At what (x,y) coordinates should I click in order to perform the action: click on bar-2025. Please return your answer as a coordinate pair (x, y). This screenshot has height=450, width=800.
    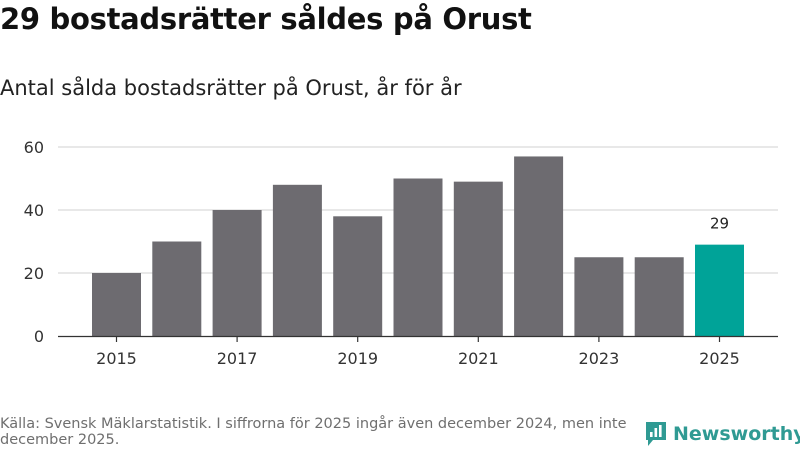
    Looking at the image, I should click on (719, 290).